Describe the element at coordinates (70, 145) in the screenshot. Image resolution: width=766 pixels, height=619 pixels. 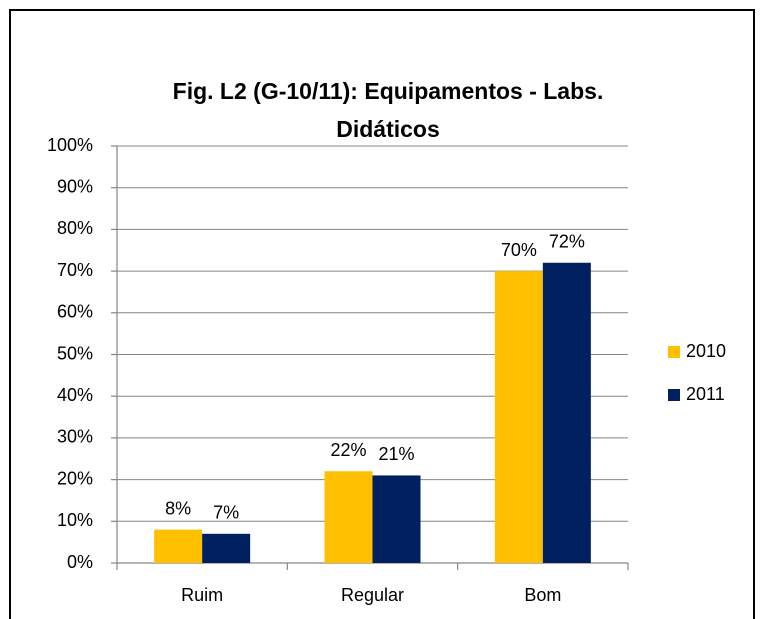
I see `y-tick-label: 100%` at that location.